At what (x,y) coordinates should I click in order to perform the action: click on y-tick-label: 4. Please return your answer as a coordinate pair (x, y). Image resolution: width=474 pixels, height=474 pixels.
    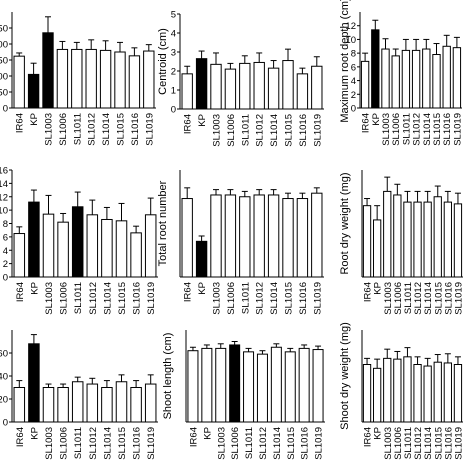
    Looking at the image, I should click on (173, 34).